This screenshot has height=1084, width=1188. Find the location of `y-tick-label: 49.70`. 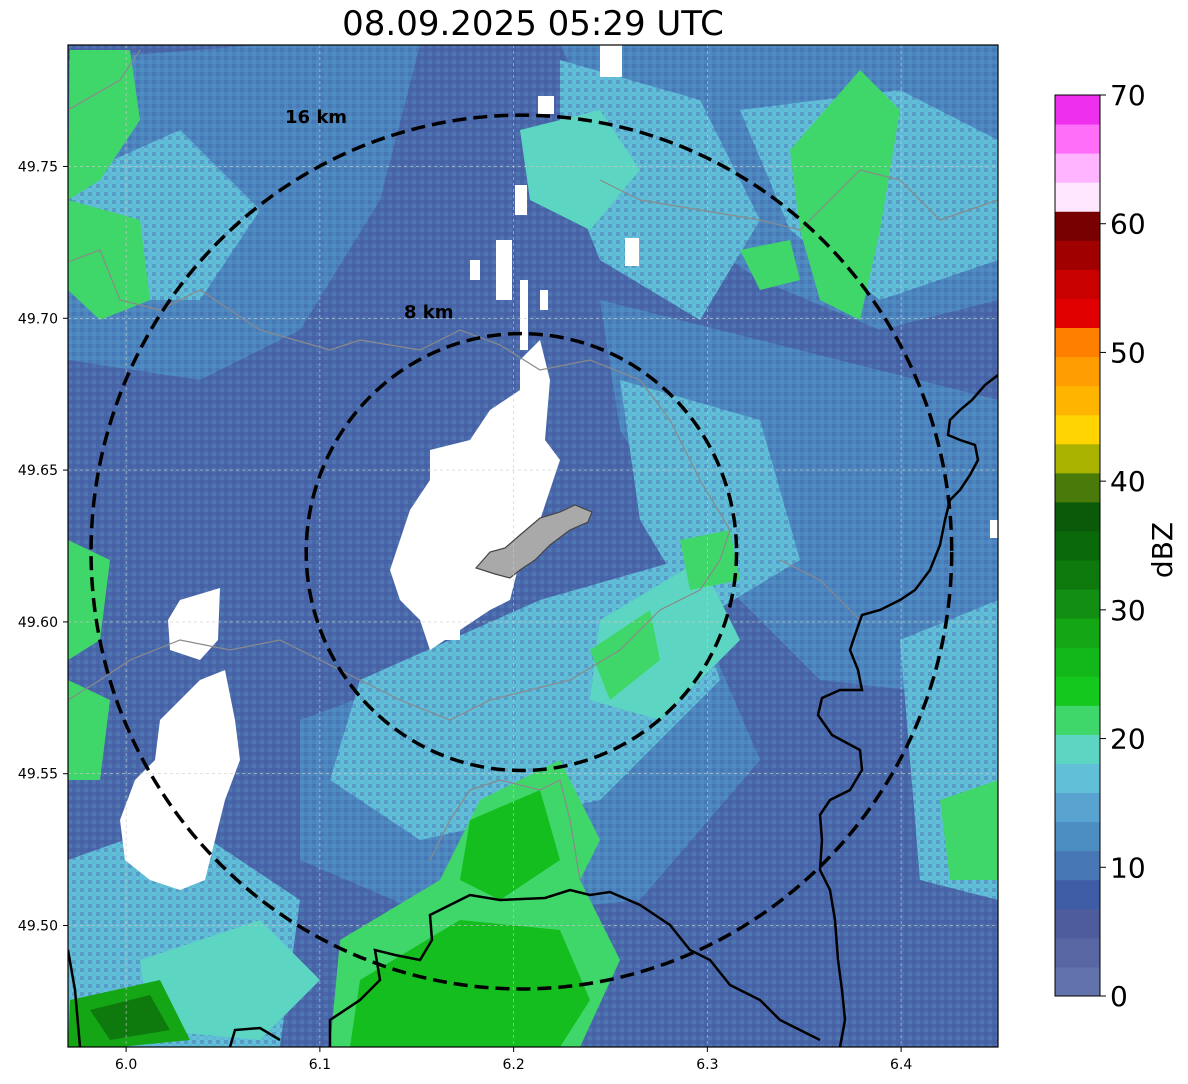

y-tick-label: 49.70 is located at coordinates (38, 319).